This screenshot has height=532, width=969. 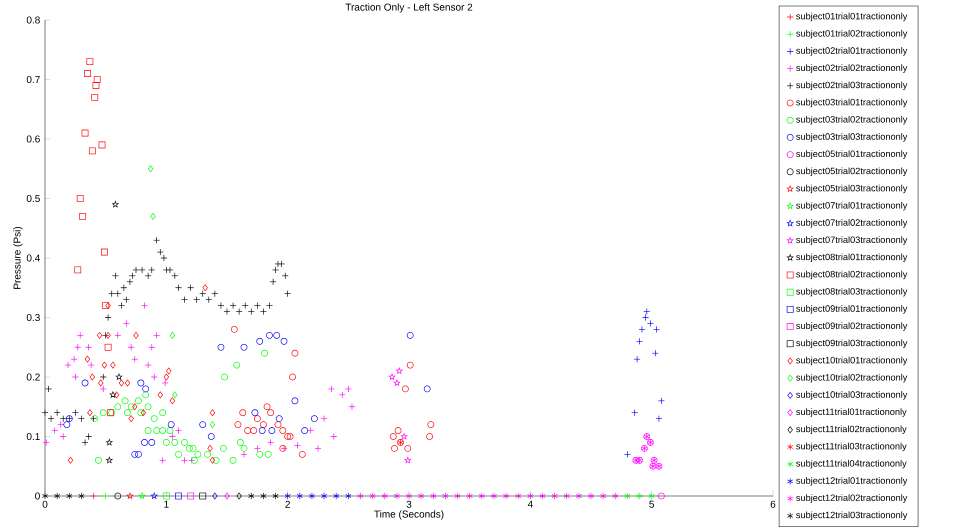 What do you see at coordinates (852, 171) in the screenshot?
I see `legend-label: subject05trial02tractiononly` at bounding box center [852, 171].